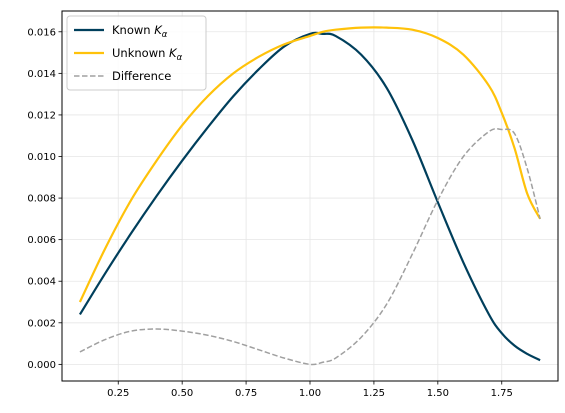 The width and height of the screenshot is (565, 413). What do you see at coordinates (41, 240) in the screenshot?
I see `y-tick-label: 0.006` at bounding box center [41, 240].